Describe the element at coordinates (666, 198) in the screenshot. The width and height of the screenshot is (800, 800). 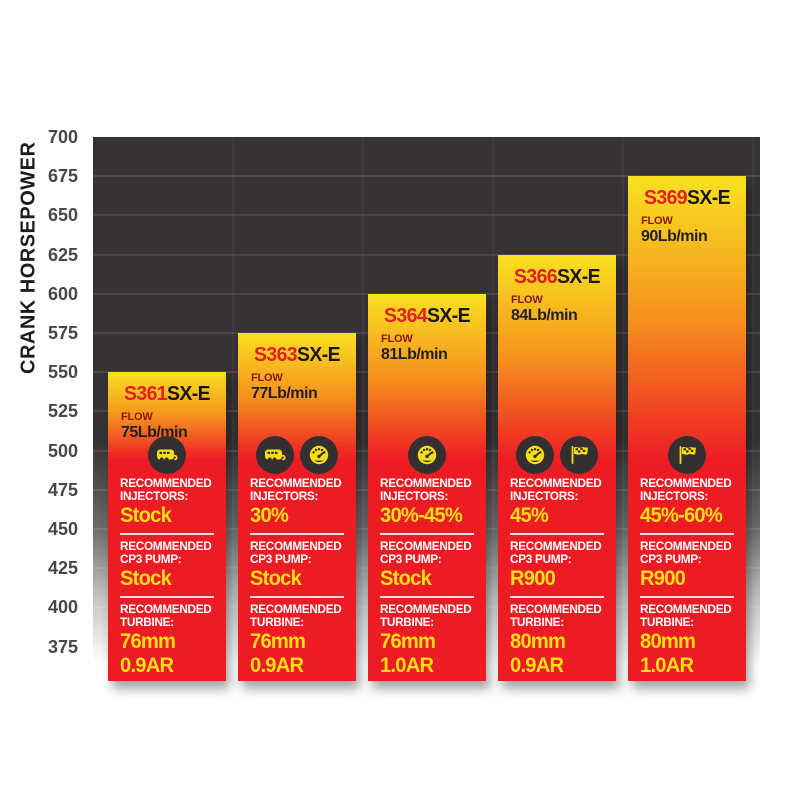
I see `model-number: S369` at that location.